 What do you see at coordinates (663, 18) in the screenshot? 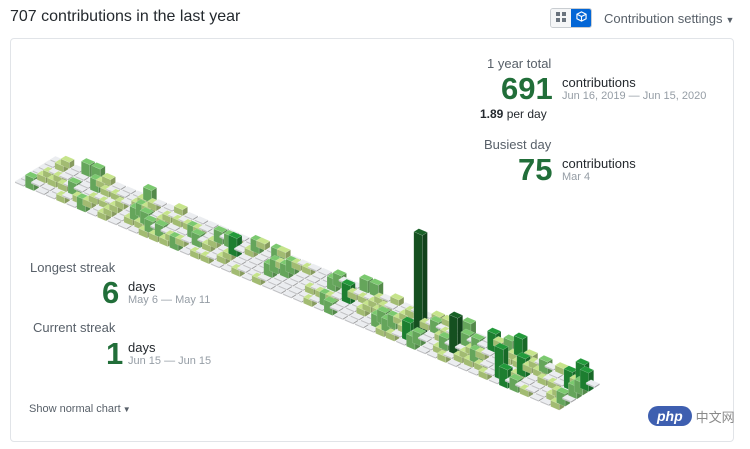
I see `settings-label: Contribution settings` at bounding box center [663, 18].